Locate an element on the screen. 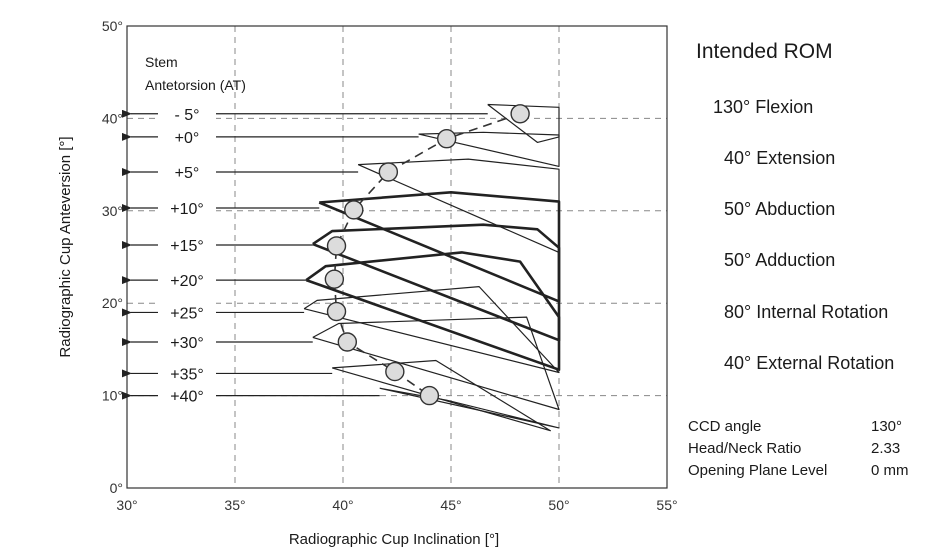 Image resolution: width=939 pixels, height=553 pixels. y-tick-label: 40° is located at coordinates (112, 118).